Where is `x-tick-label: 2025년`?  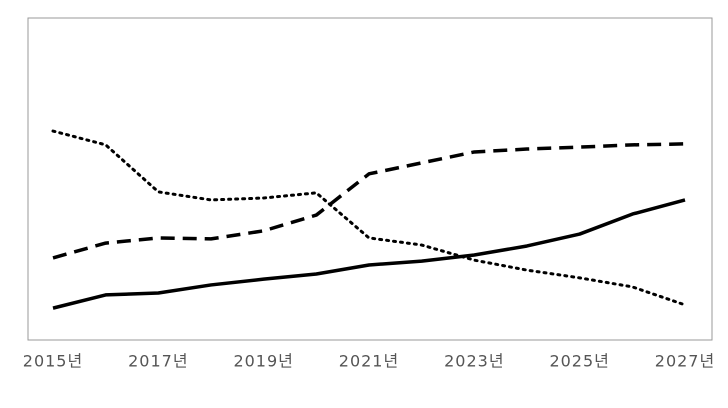 x-tick-label: 2025년 is located at coordinates (579, 361).